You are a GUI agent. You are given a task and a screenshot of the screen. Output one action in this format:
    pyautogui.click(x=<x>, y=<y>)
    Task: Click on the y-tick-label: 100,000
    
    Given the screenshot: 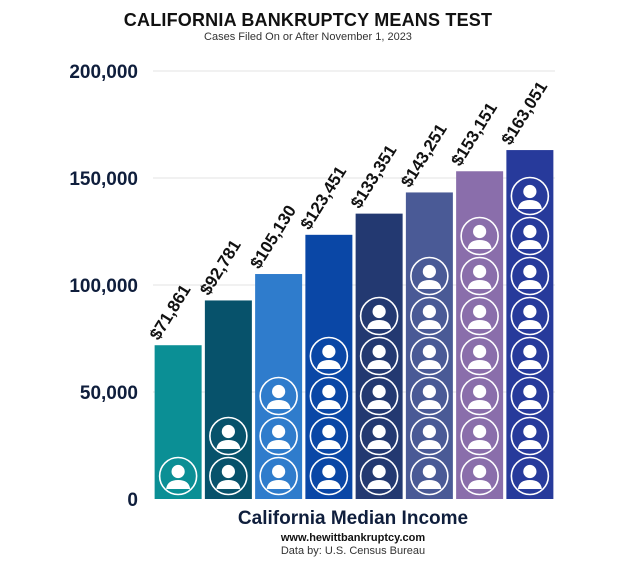 What is the action you would take?
    pyautogui.click(x=103, y=286)
    